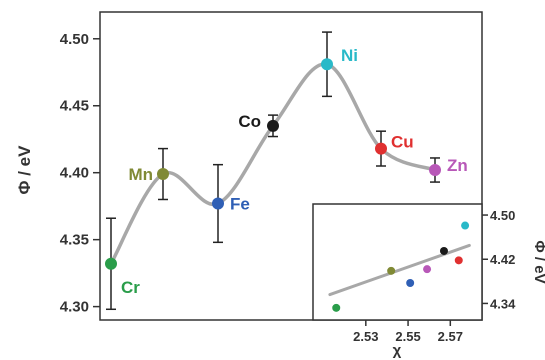  What do you see at coordinates (538, 261) in the screenshot?
I see `inset-y-axis-title: Φ / eV` at bounding box center [538, 261].